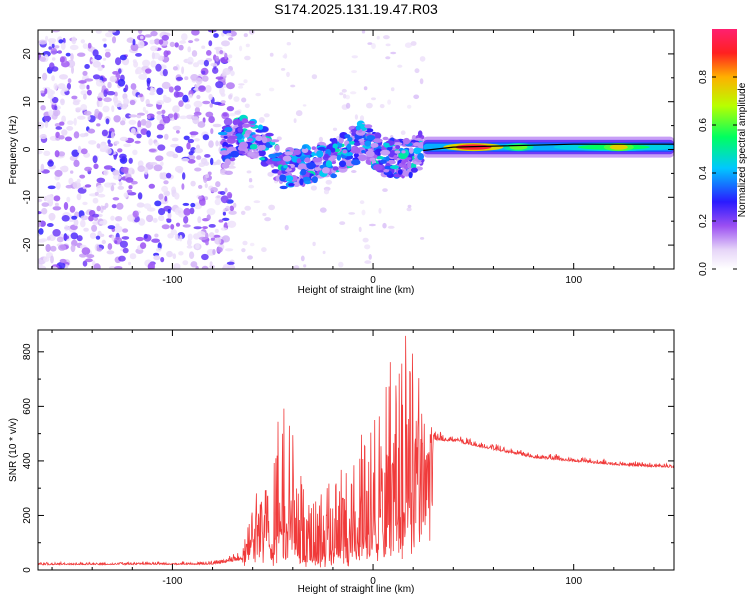  Describe the element at coordinates (27, 515) in the screenshot. I see `y-tick-label: 200` at that location.